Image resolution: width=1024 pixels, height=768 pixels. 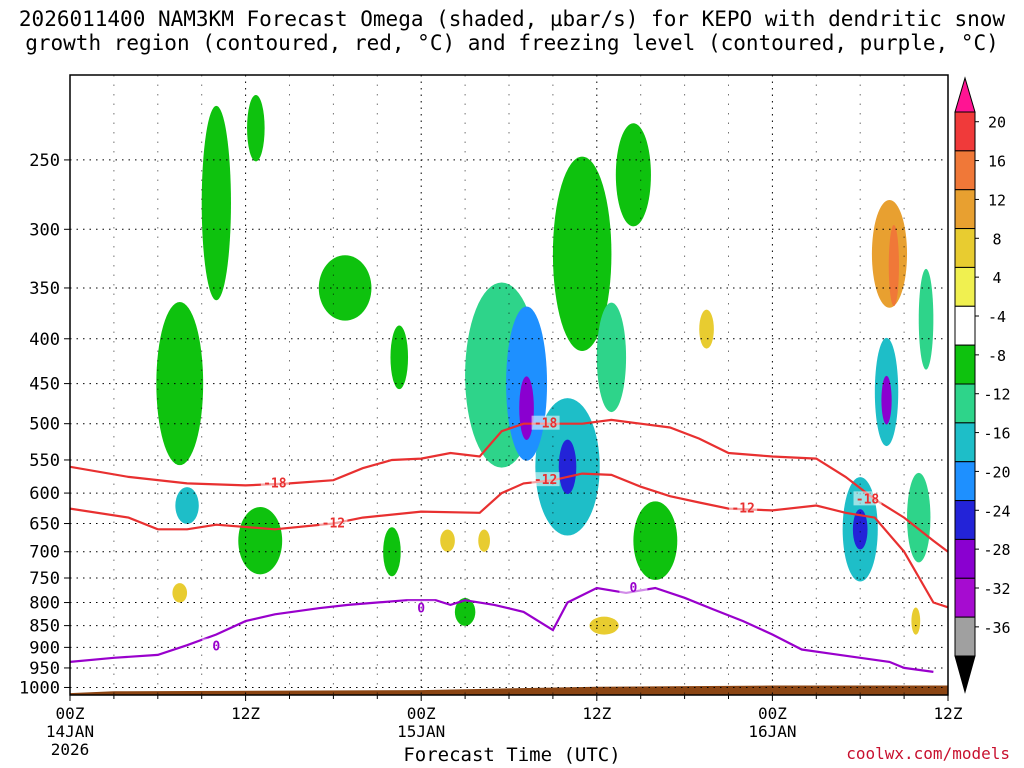 What do you see at coordinates (44, 230) in the screenshot?
I see `y-tick-label: 300` at bounding box center [44, 230].